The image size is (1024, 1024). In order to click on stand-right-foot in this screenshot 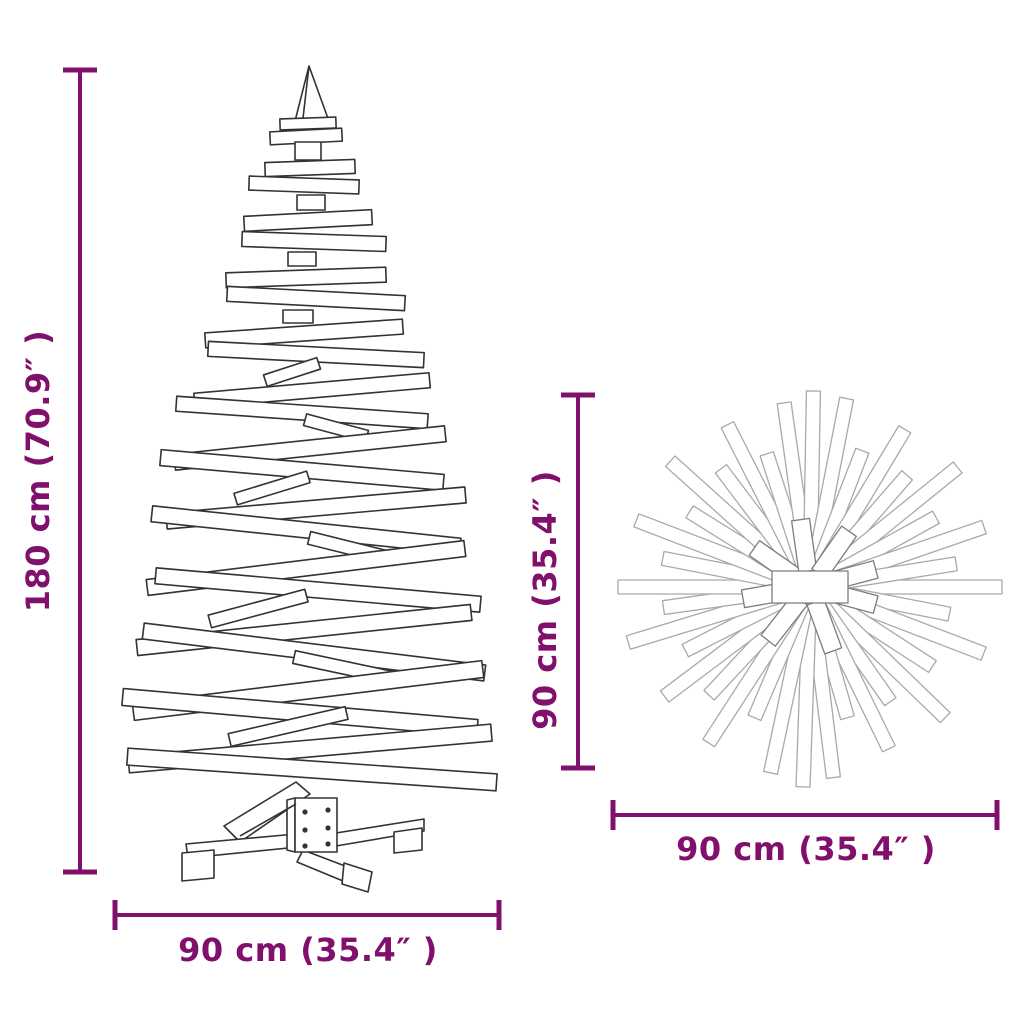, I will do `click(408, 840)`.